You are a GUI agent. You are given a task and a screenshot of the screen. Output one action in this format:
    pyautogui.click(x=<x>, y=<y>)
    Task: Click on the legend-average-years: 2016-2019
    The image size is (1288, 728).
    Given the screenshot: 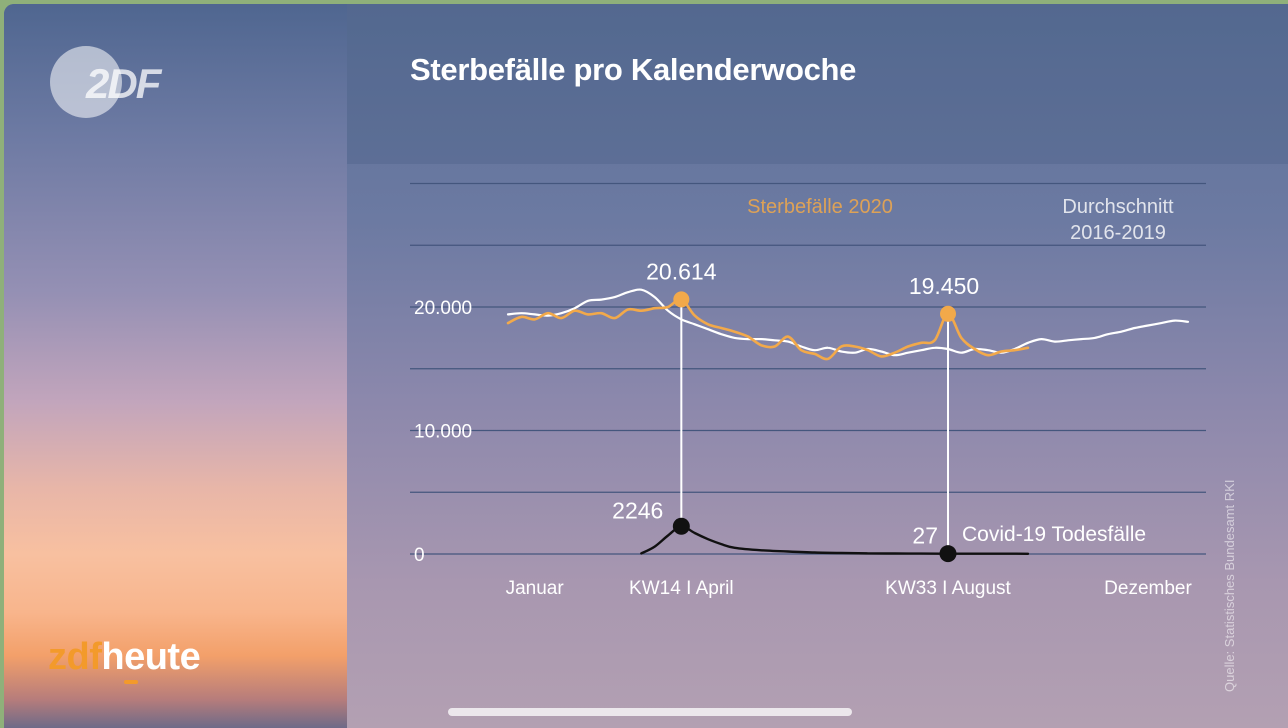 What is the action you would take?
    pyautogui.click(x=1118, y=233)
    